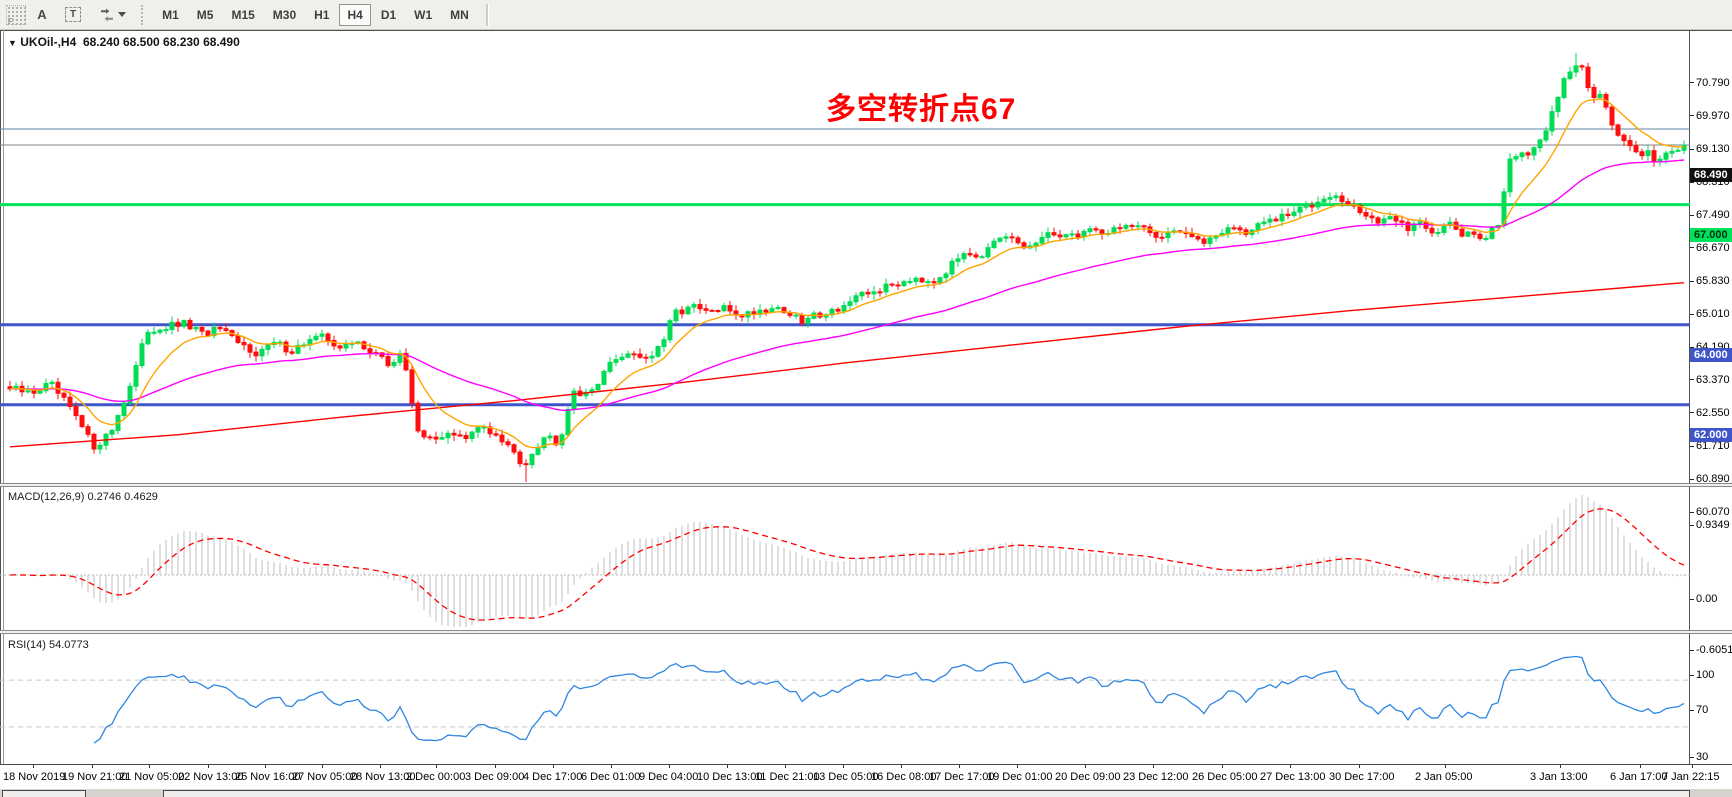 The height and width of the screenshot is (797, 1732). Describe the element at coordinates (95, 777) in the screenshot. I see `time-axis-label: 19 Nov 21:00` at that location.